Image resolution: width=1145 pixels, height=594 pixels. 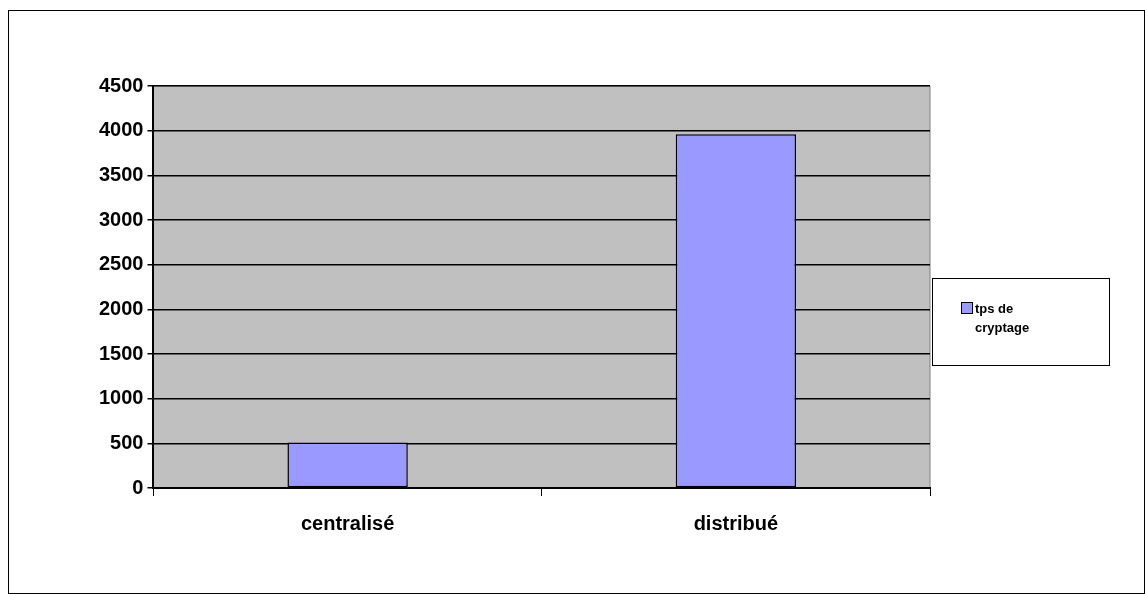 I want to click on y-tick-label: 2000, so click(x=121, y=307).